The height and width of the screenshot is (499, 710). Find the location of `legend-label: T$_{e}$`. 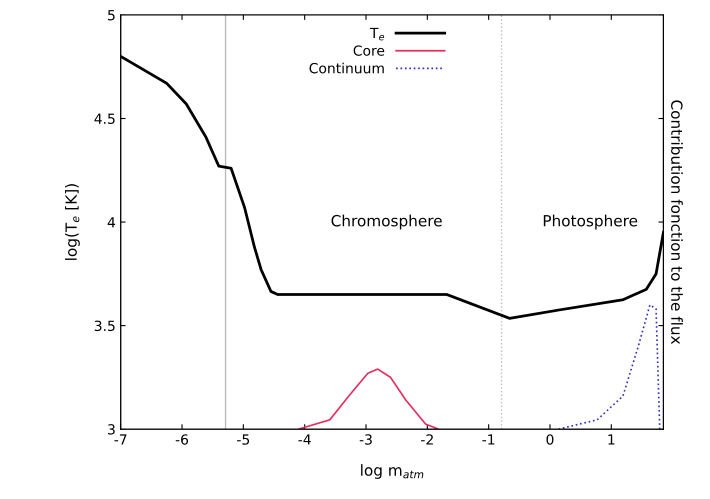

legend-label: T$_{e}$ is located at coordinates (377, 34).